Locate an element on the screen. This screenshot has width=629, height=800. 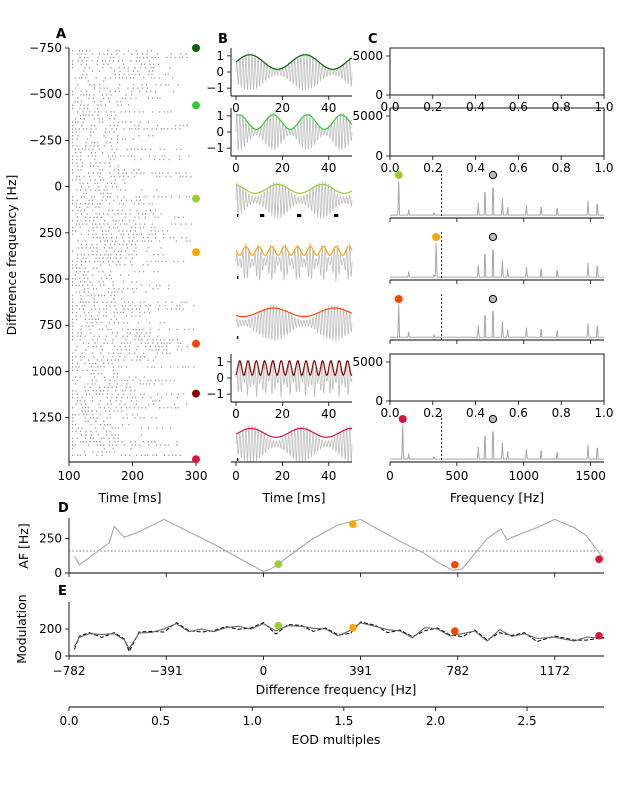
panel-e-x-tick-label: 782 is located at coordinates (457, 671).